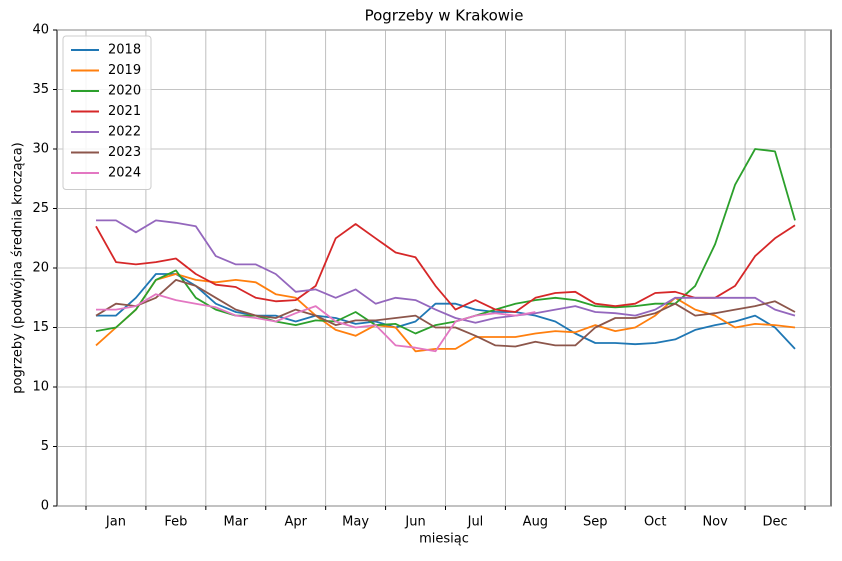  Describe the element at coordinates (444, 539) in the screenshot. I see `x-axis-label: miesiąc` at that location.